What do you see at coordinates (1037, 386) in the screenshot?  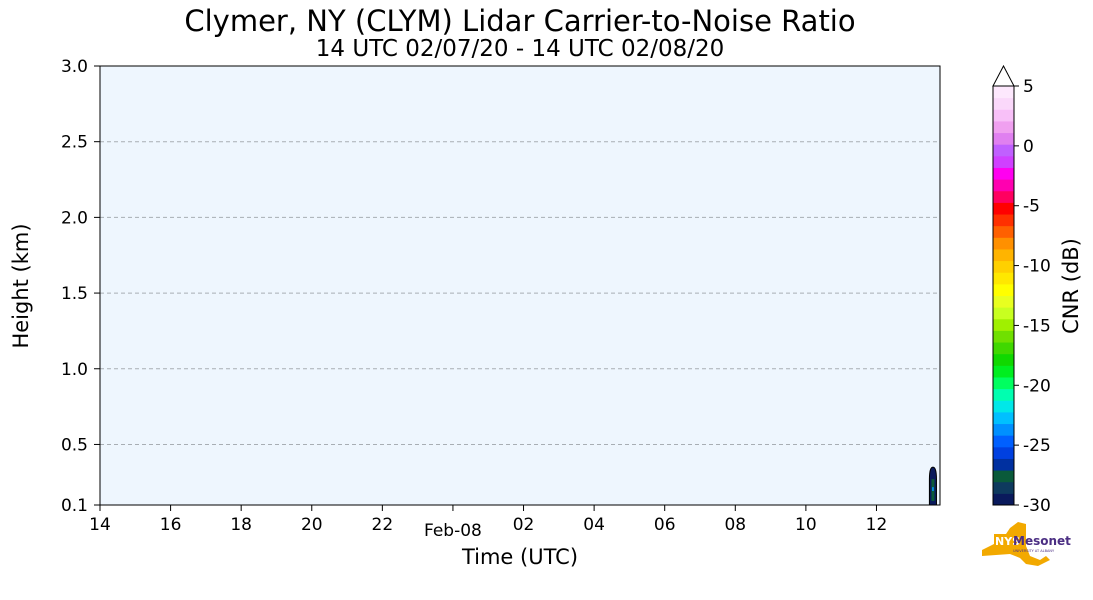 I see `colorbar-tick-label: -20` at bounding box center [1037, 386].